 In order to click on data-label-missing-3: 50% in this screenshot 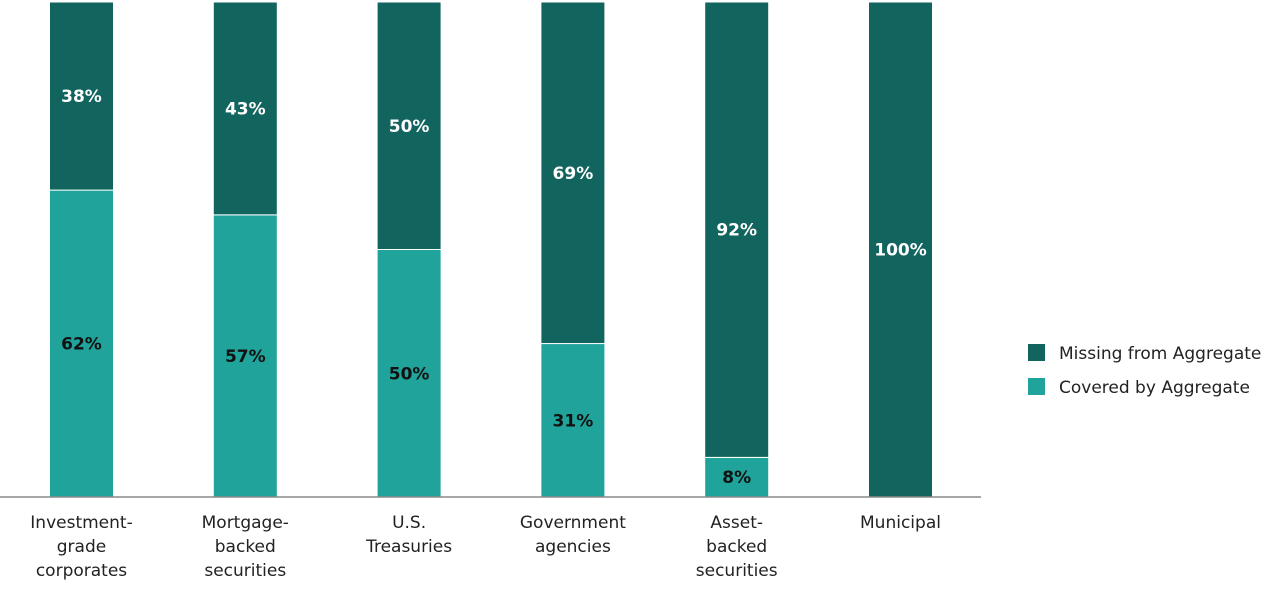, I will do `click(409, 127)`.